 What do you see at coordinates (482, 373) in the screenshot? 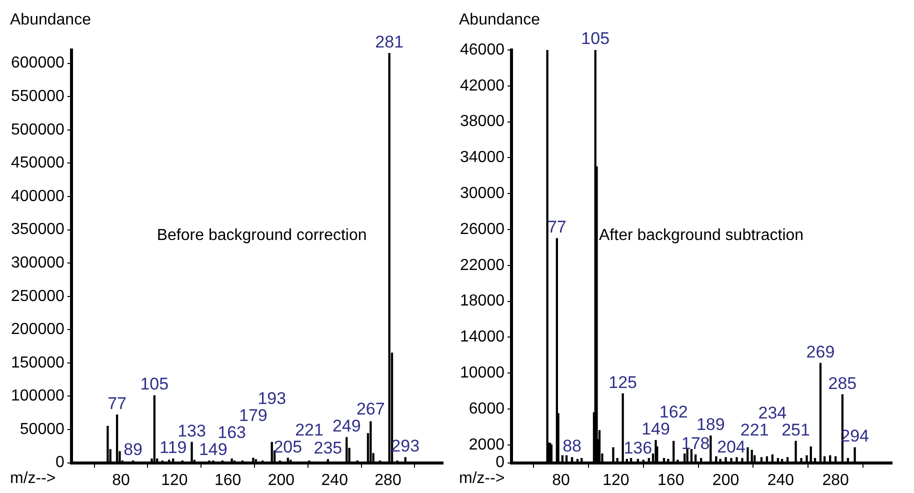
I see `y-tick-label: 10000` at bounding box center [482, 373].